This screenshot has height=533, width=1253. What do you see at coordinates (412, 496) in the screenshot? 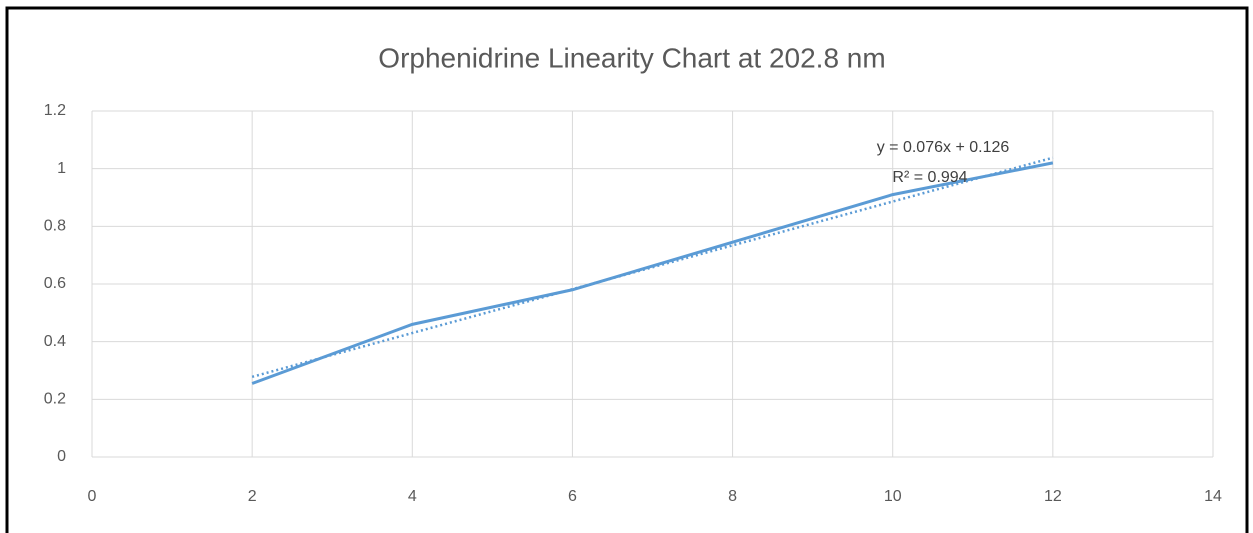
I see `x-tick-label: 4` at bounding box center [412, 496].